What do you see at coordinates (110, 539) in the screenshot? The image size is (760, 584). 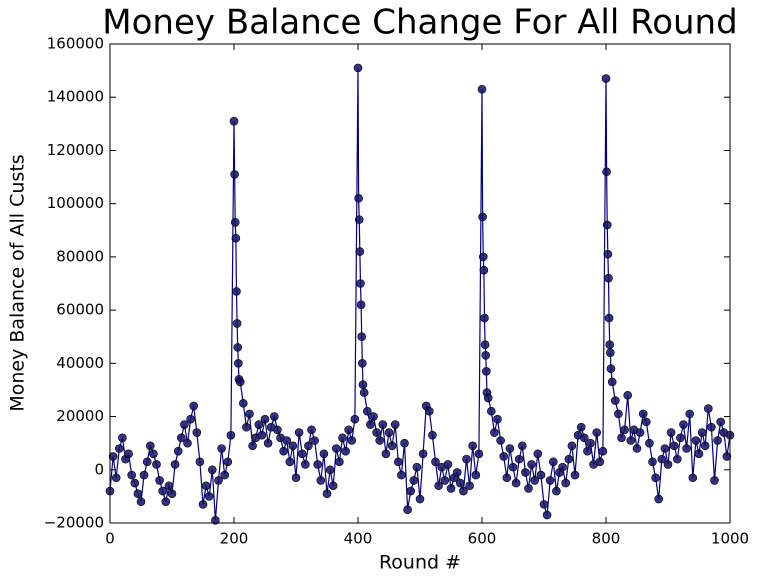 I see `x-tick-label: 0` at bounding box center [110, 539].